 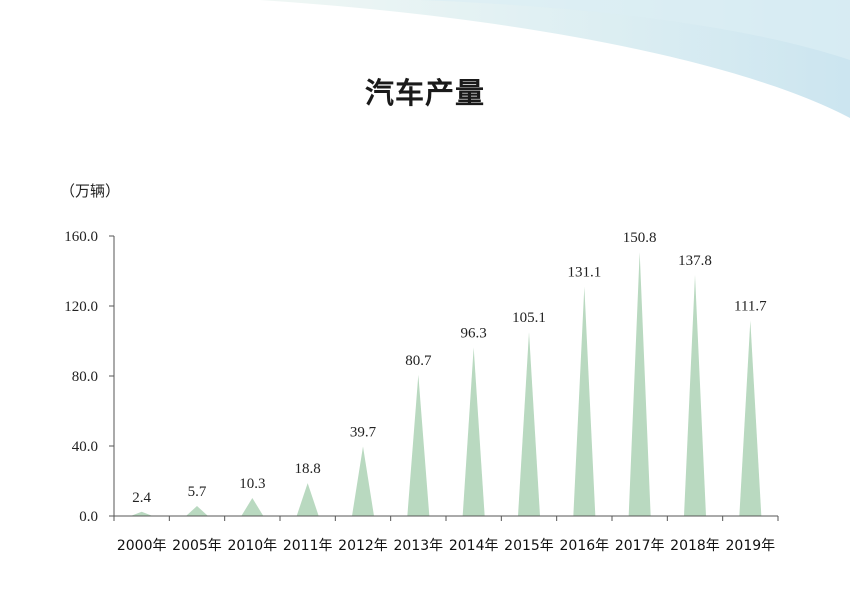 I want to click on x-tick-label-5: 2013年, so click(x=419, y=546).